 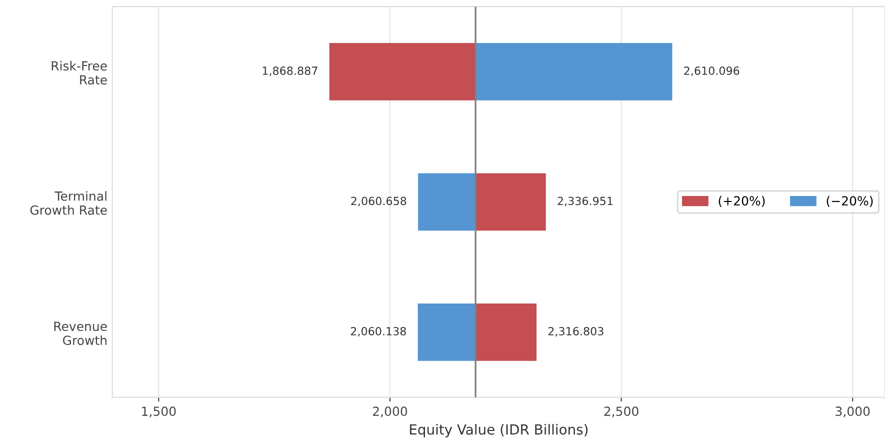 What do you see at coordinates (621, 412) in the screenshot?
I see `x-tick-label: 2,500` at bounding box center [621, 412].